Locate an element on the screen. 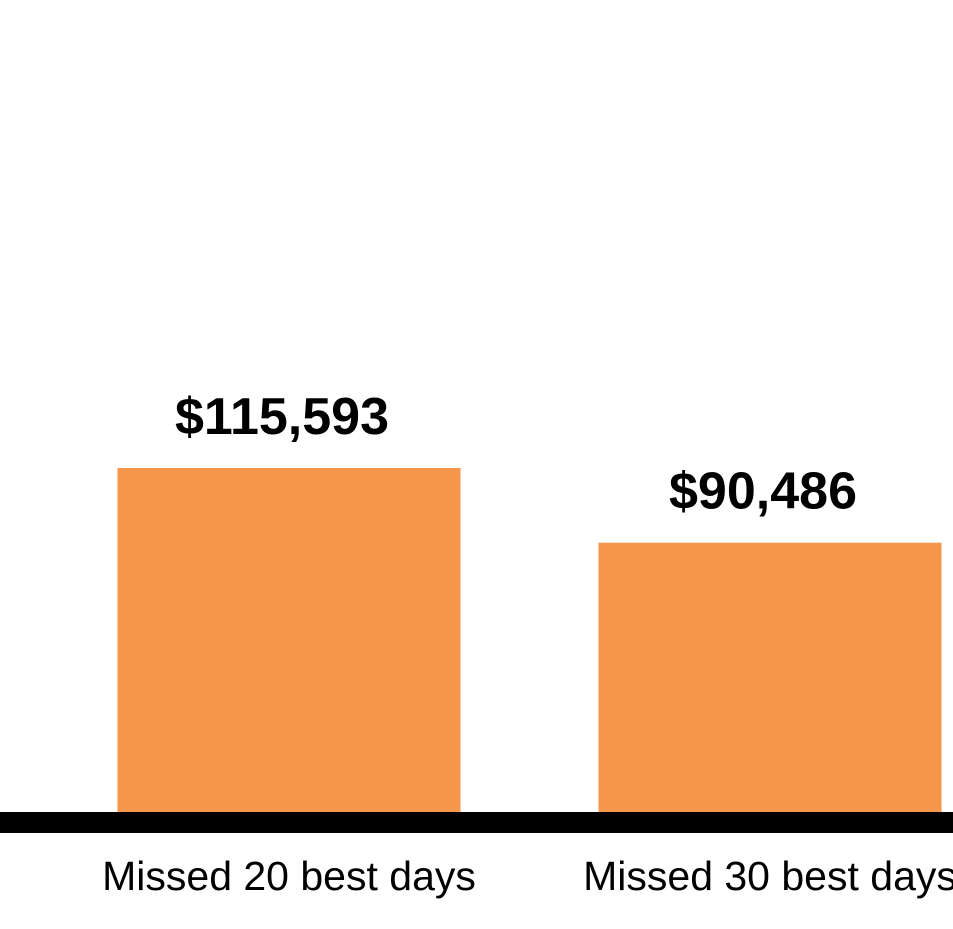  value-label: $90,486 is located at coordinates (763, 492).